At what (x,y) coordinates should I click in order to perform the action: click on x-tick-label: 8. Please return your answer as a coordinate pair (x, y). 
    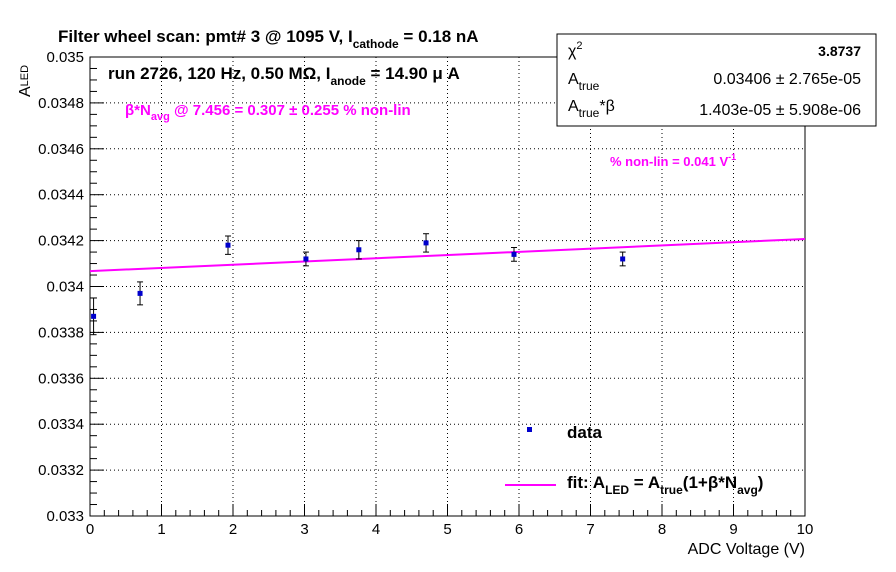
    Looking at the image, I should click on (662, 529).